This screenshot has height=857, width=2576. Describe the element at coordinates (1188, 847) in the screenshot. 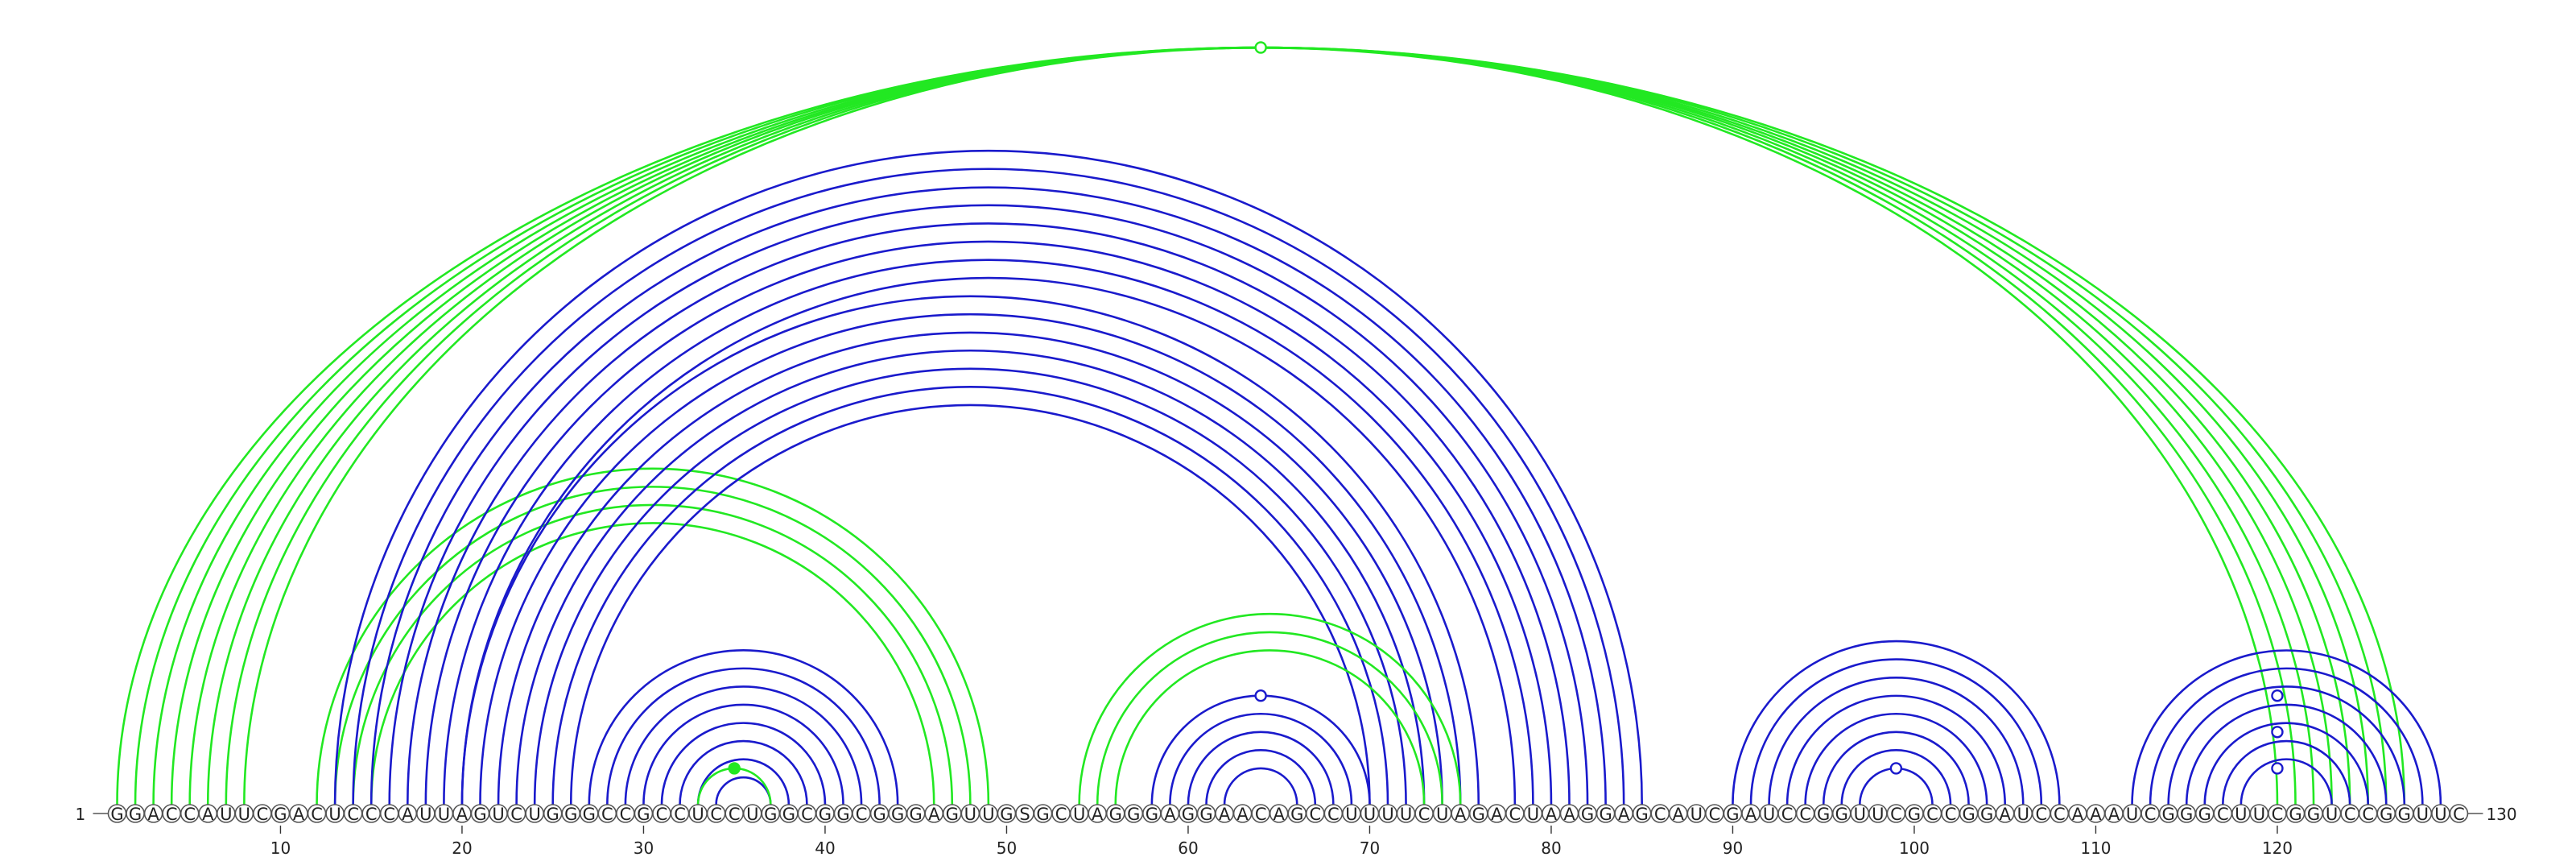

I see `tick-label-60: 60` at that location.